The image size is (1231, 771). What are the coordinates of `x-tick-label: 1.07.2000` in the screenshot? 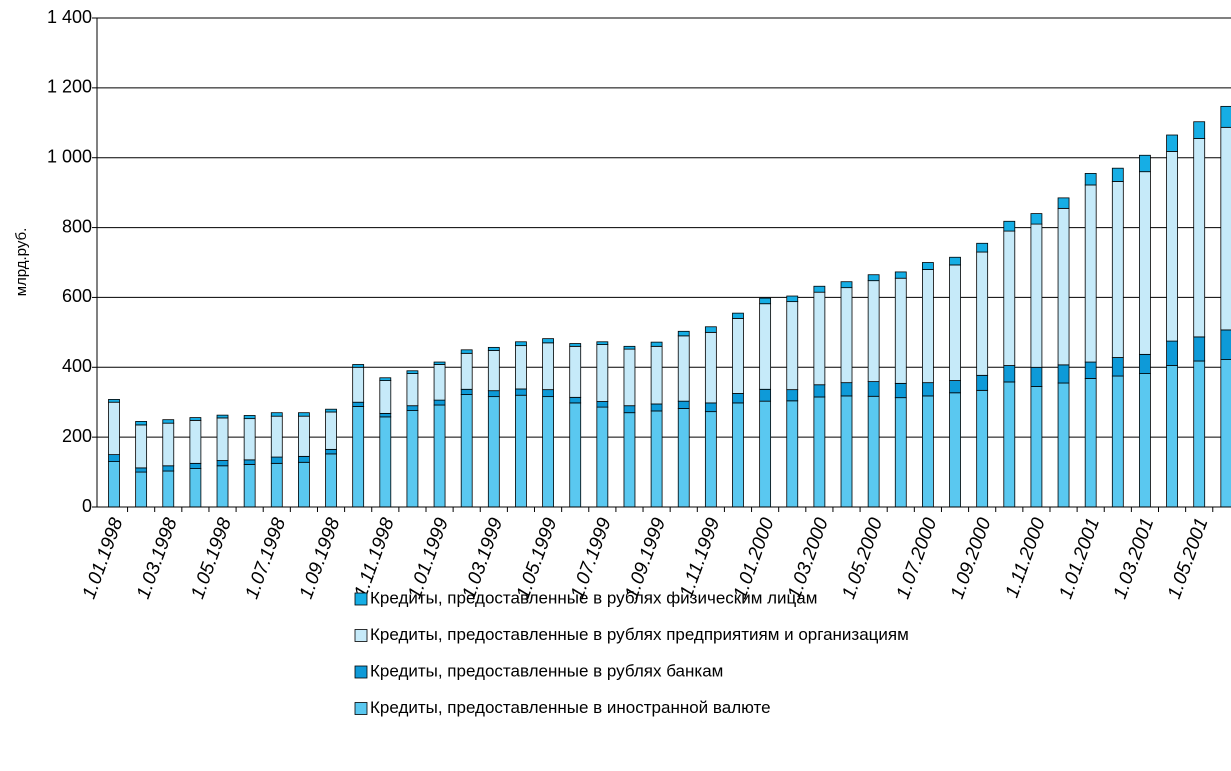 It's located at (917, 558).